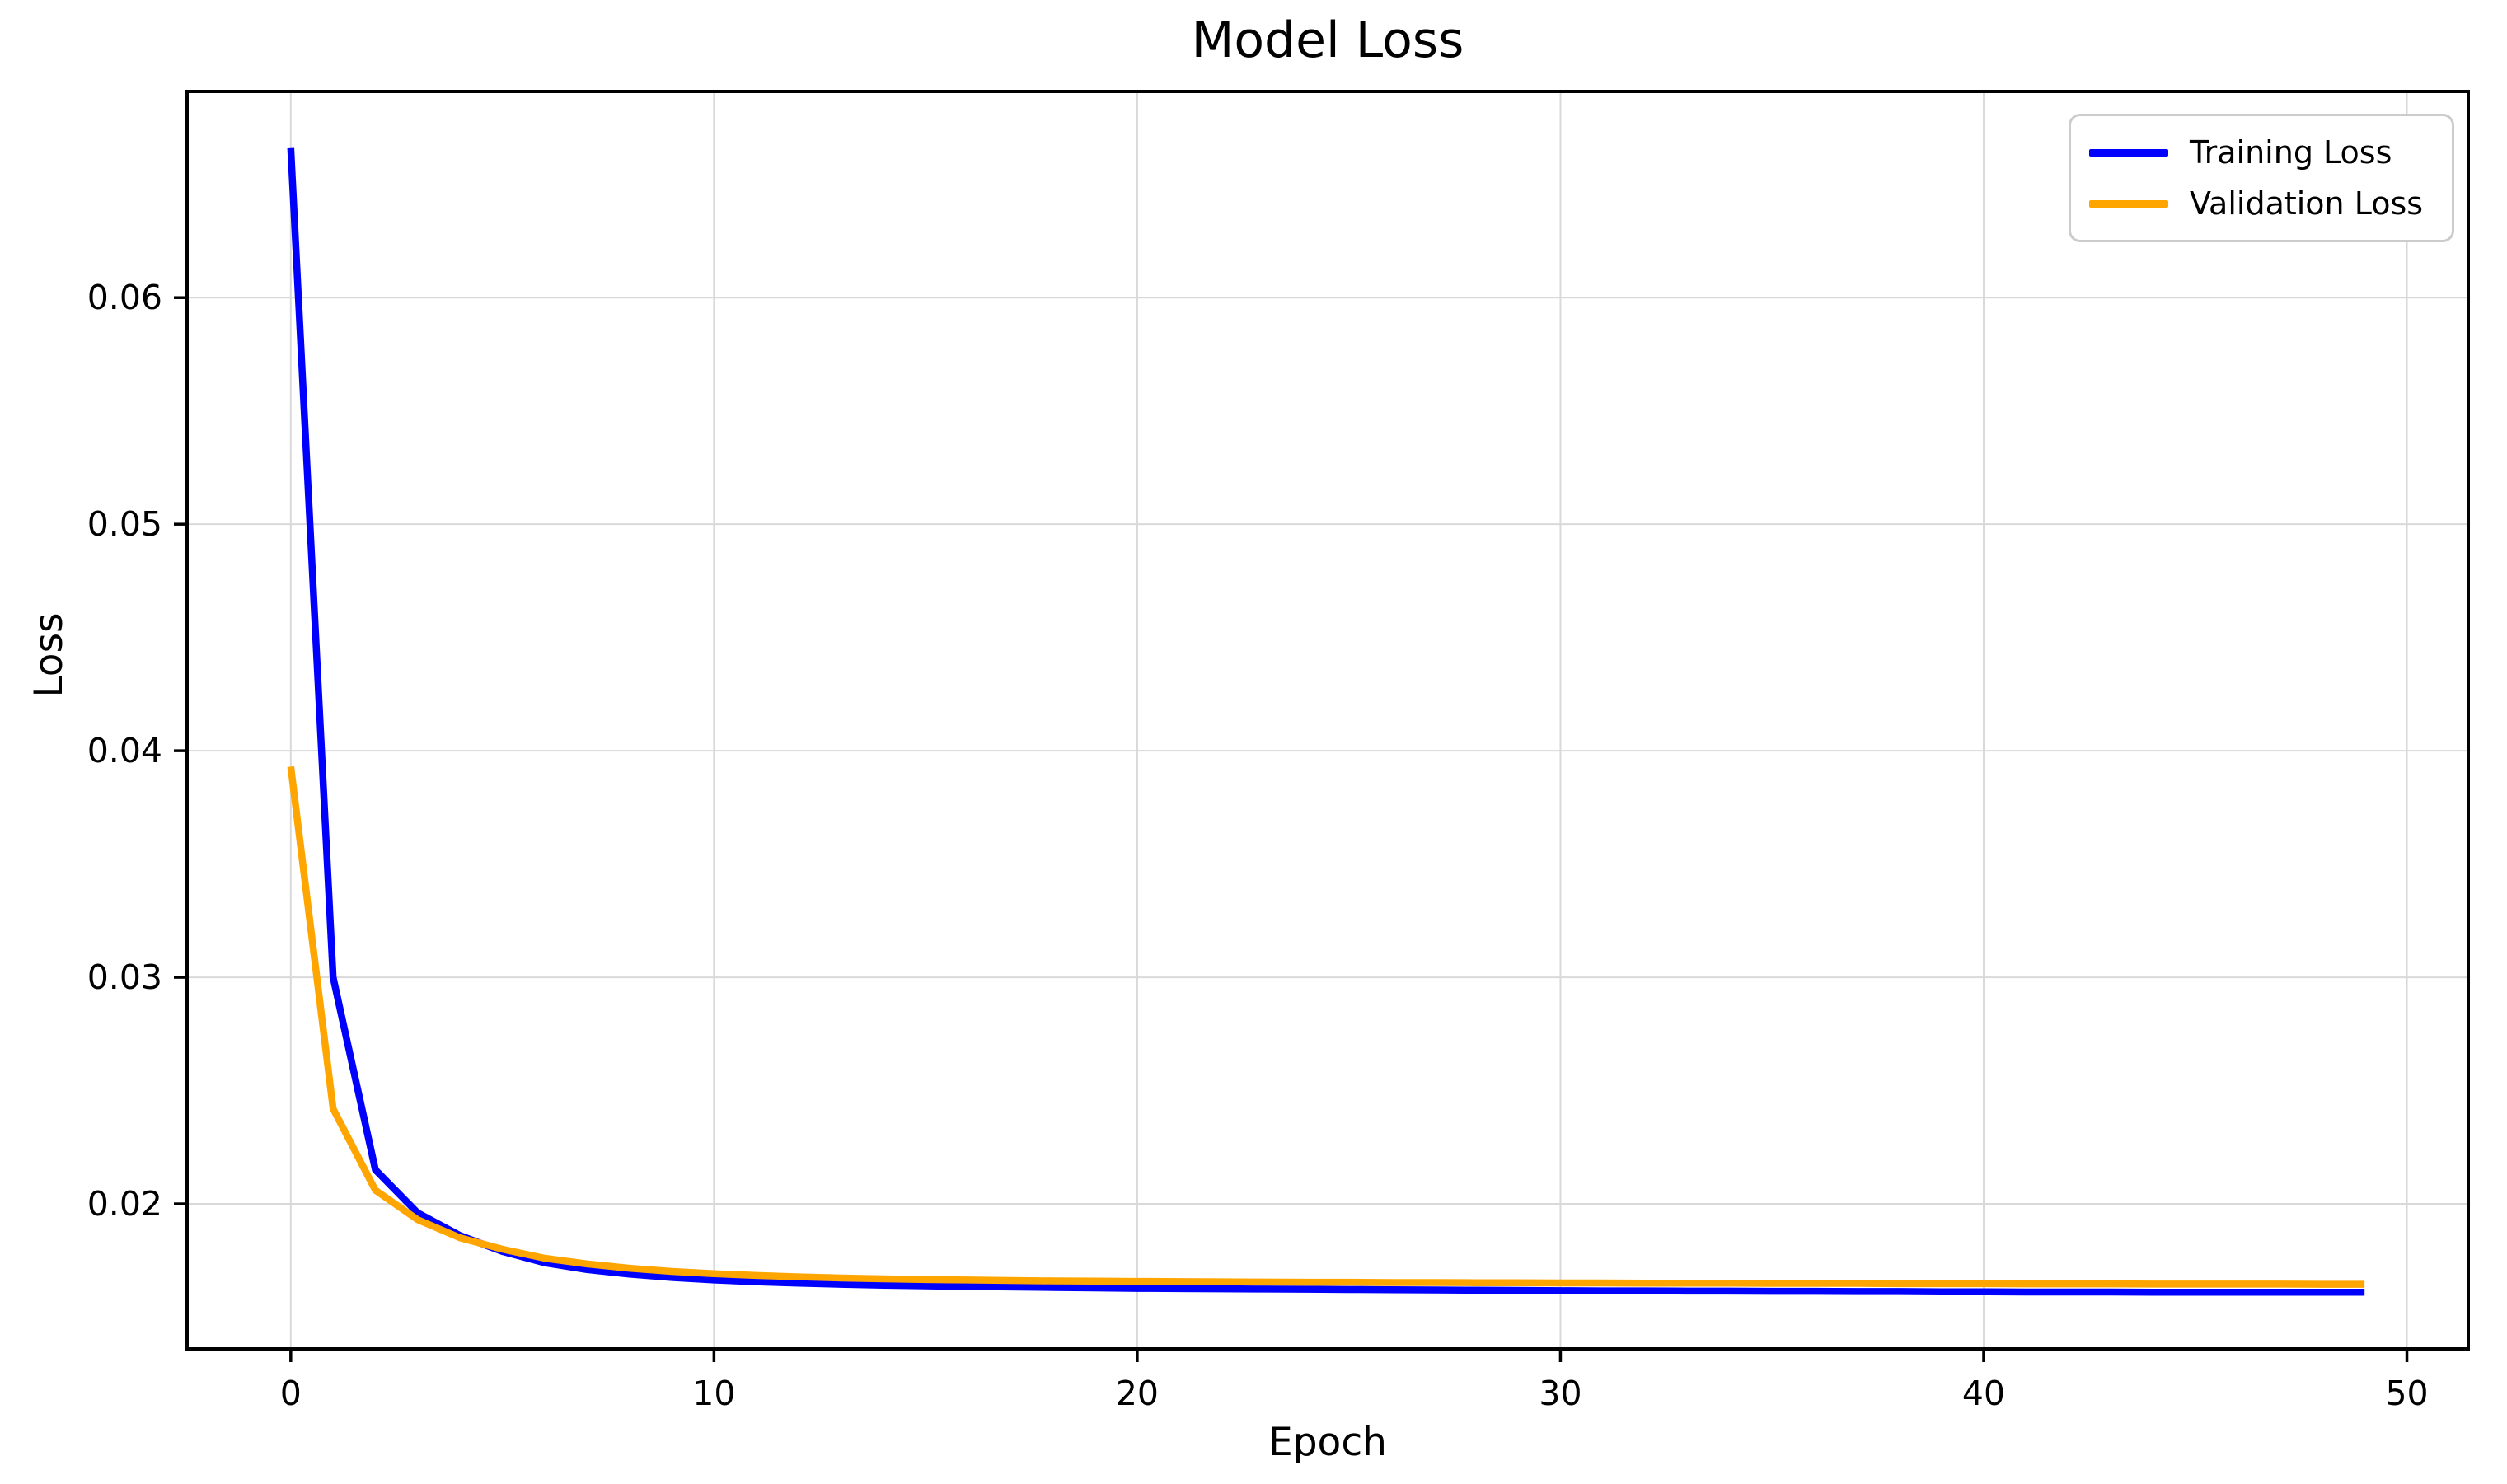  What do you see at coordinates (49, 655) in the screenshot?
I see `y-axis-label: Loss` at bounding box center [49, 655].